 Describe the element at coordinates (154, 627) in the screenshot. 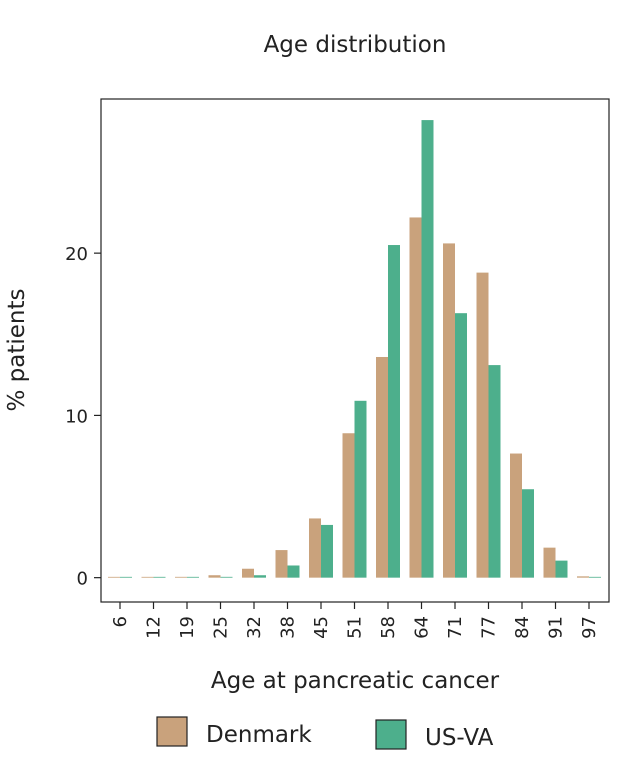

I see `x-tick-label-12: 12` at that location.